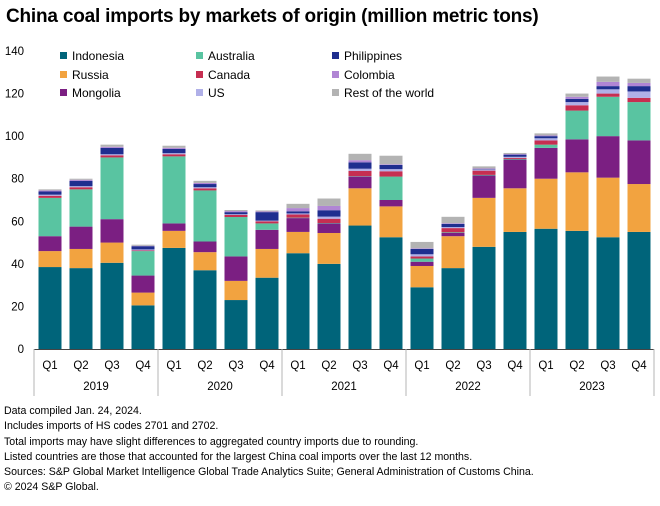 Image resolution: width=660 pixels, height=506 pixels. What do you see at coordinates (369, 75) in the screenshot?
I see `legend-label: Colombia` at bounding box center [369, 75].